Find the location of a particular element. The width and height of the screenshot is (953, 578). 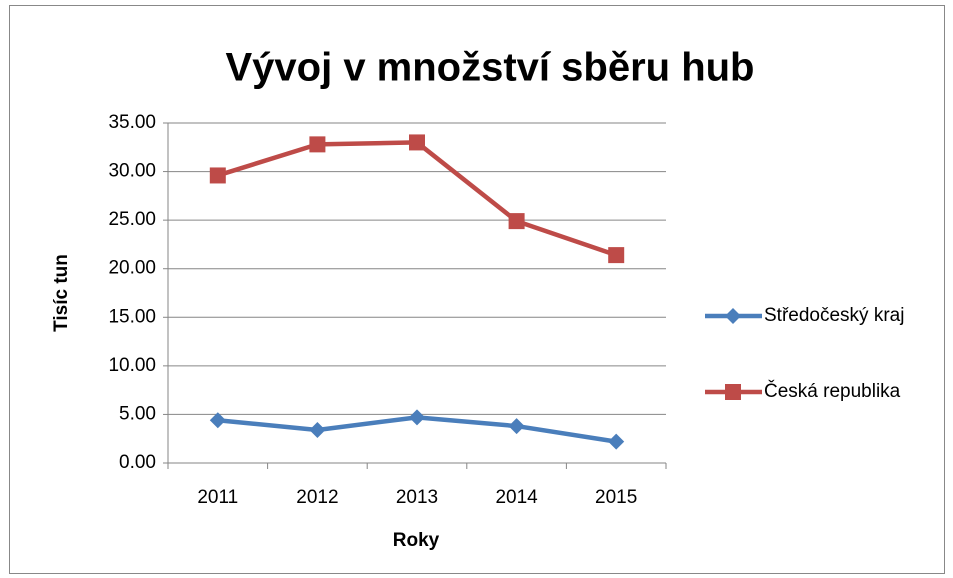

y-axis-label: Tisíc tun is located at coordinates (61, 293).